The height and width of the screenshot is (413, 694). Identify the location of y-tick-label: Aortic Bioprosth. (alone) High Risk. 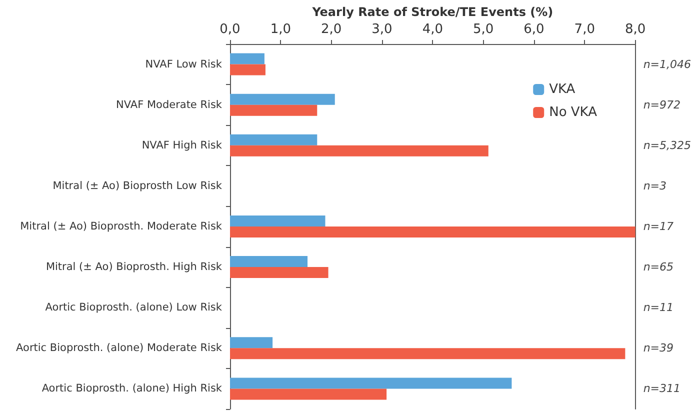
(132, 388).